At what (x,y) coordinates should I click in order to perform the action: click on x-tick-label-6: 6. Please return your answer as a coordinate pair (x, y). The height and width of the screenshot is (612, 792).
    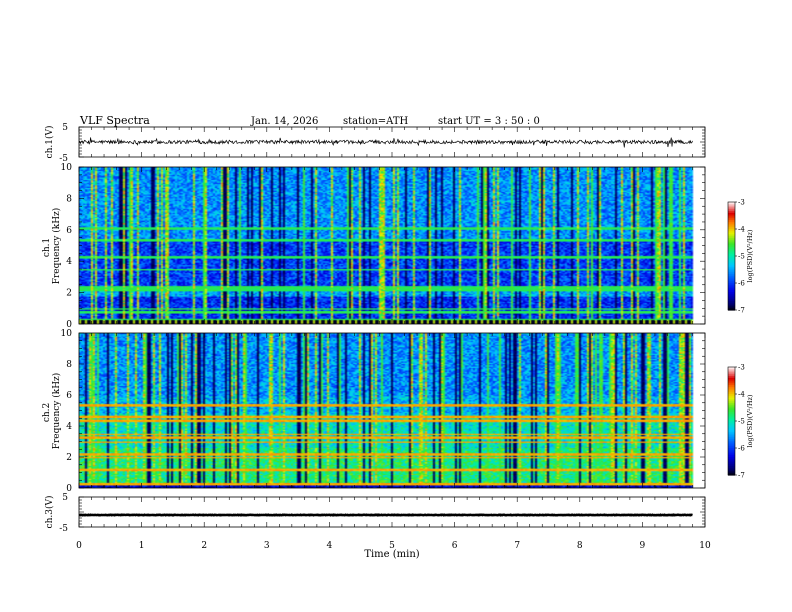
    Looking at the image, I should click on (455, 546).